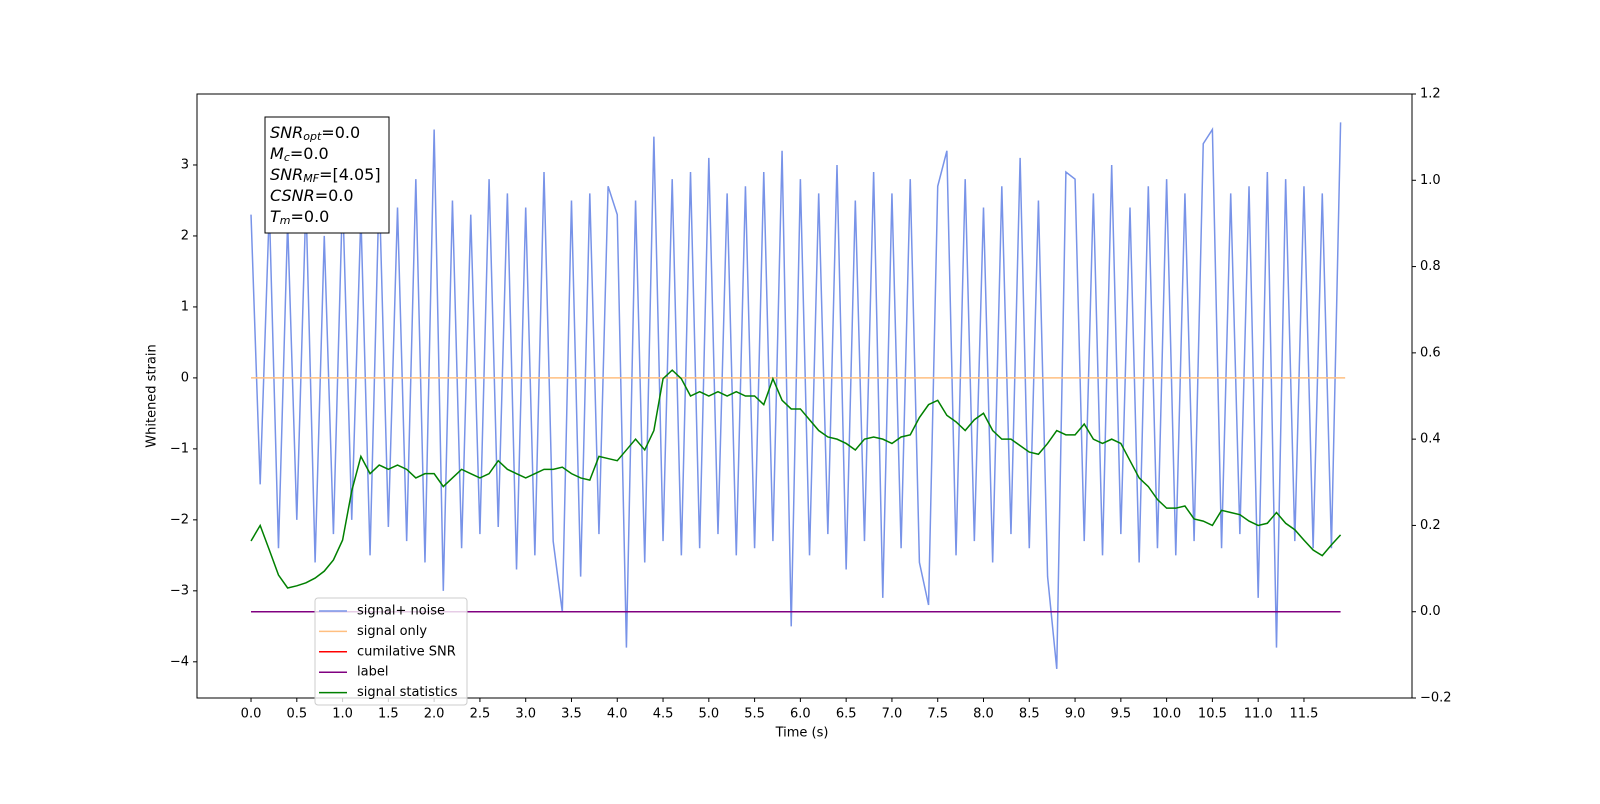 The width and height of the screenshot is (1600, 804). I want to click on annotation-subscript: c, so click(287, 157).